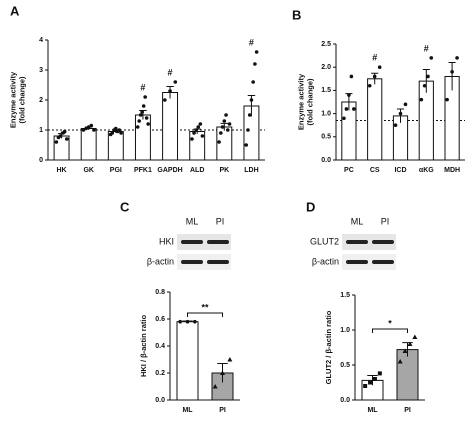 The height and width of the screenshot is (424, 474). I want to click on x-tick-label: PGI, so click(116, 170).